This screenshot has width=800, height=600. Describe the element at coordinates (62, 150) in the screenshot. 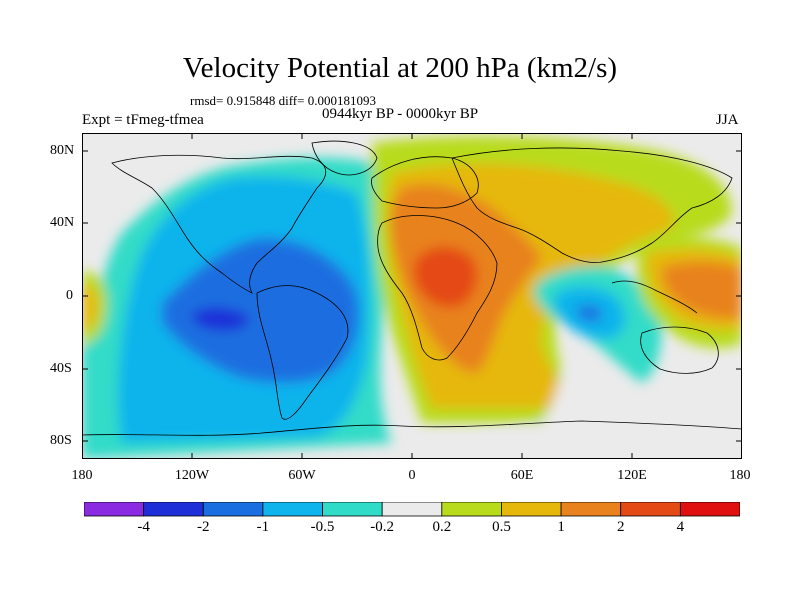

I see `lat-label-80n: 80N` at that location.